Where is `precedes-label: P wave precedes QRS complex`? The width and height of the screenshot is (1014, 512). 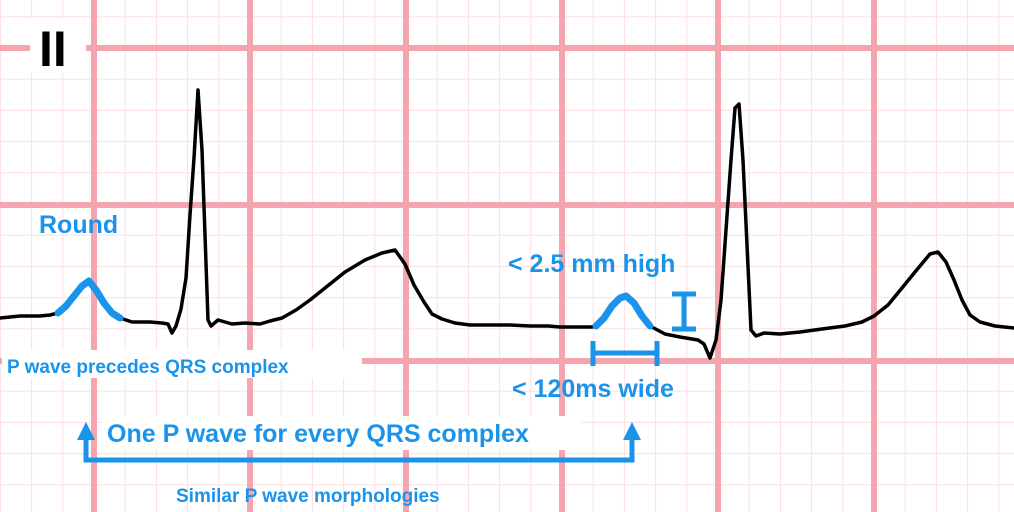
precedes-label: P wave precedes QRS complex is located at coordinates (148, 367).